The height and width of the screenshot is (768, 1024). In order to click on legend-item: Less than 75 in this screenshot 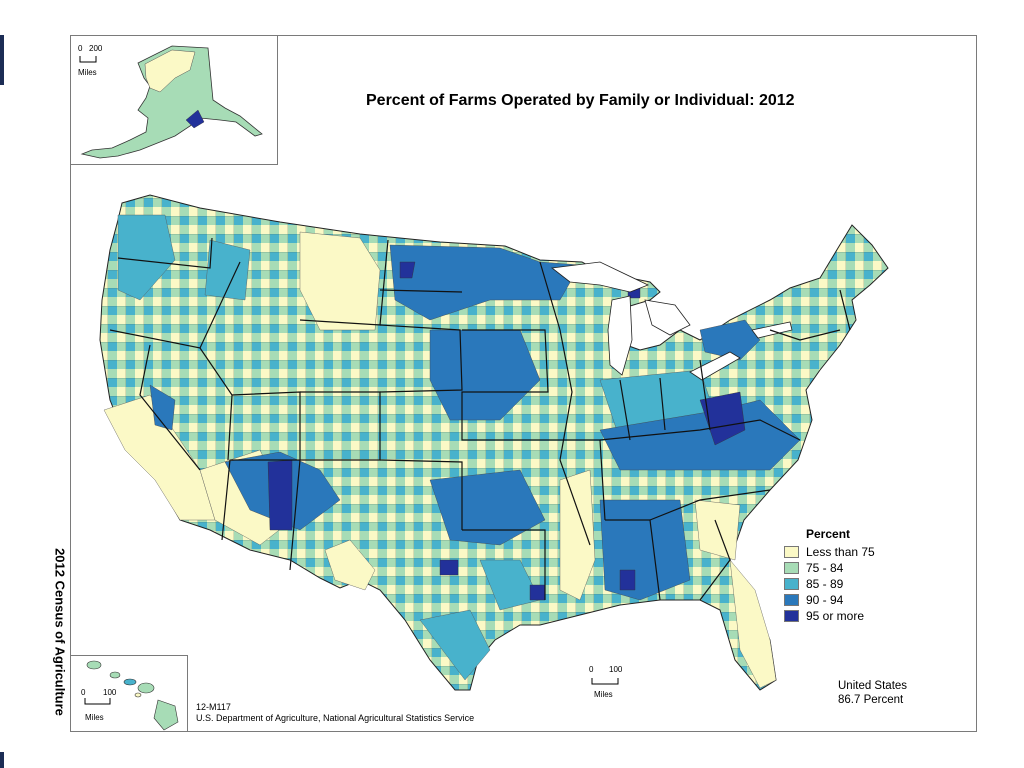, I will do `click(829, 552)`.